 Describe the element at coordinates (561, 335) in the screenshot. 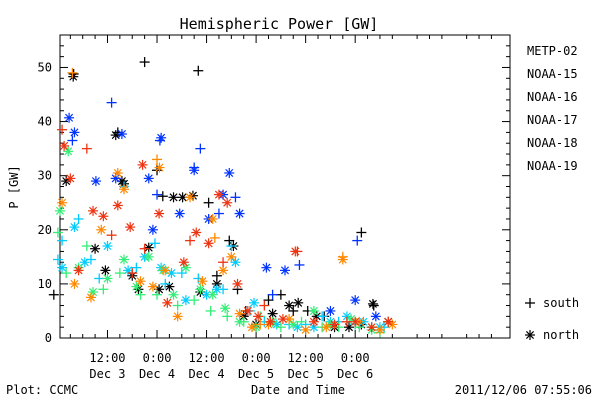

I see `legend-marker-label: north` at that location.